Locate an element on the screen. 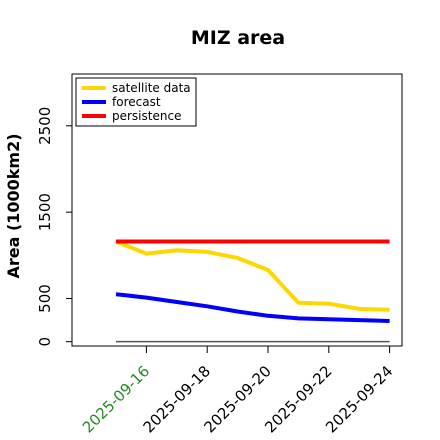 The width and height of the screenshot is (440, 440). y-axis: 0 500 1500 2500 is located at coordinates (54, 227).